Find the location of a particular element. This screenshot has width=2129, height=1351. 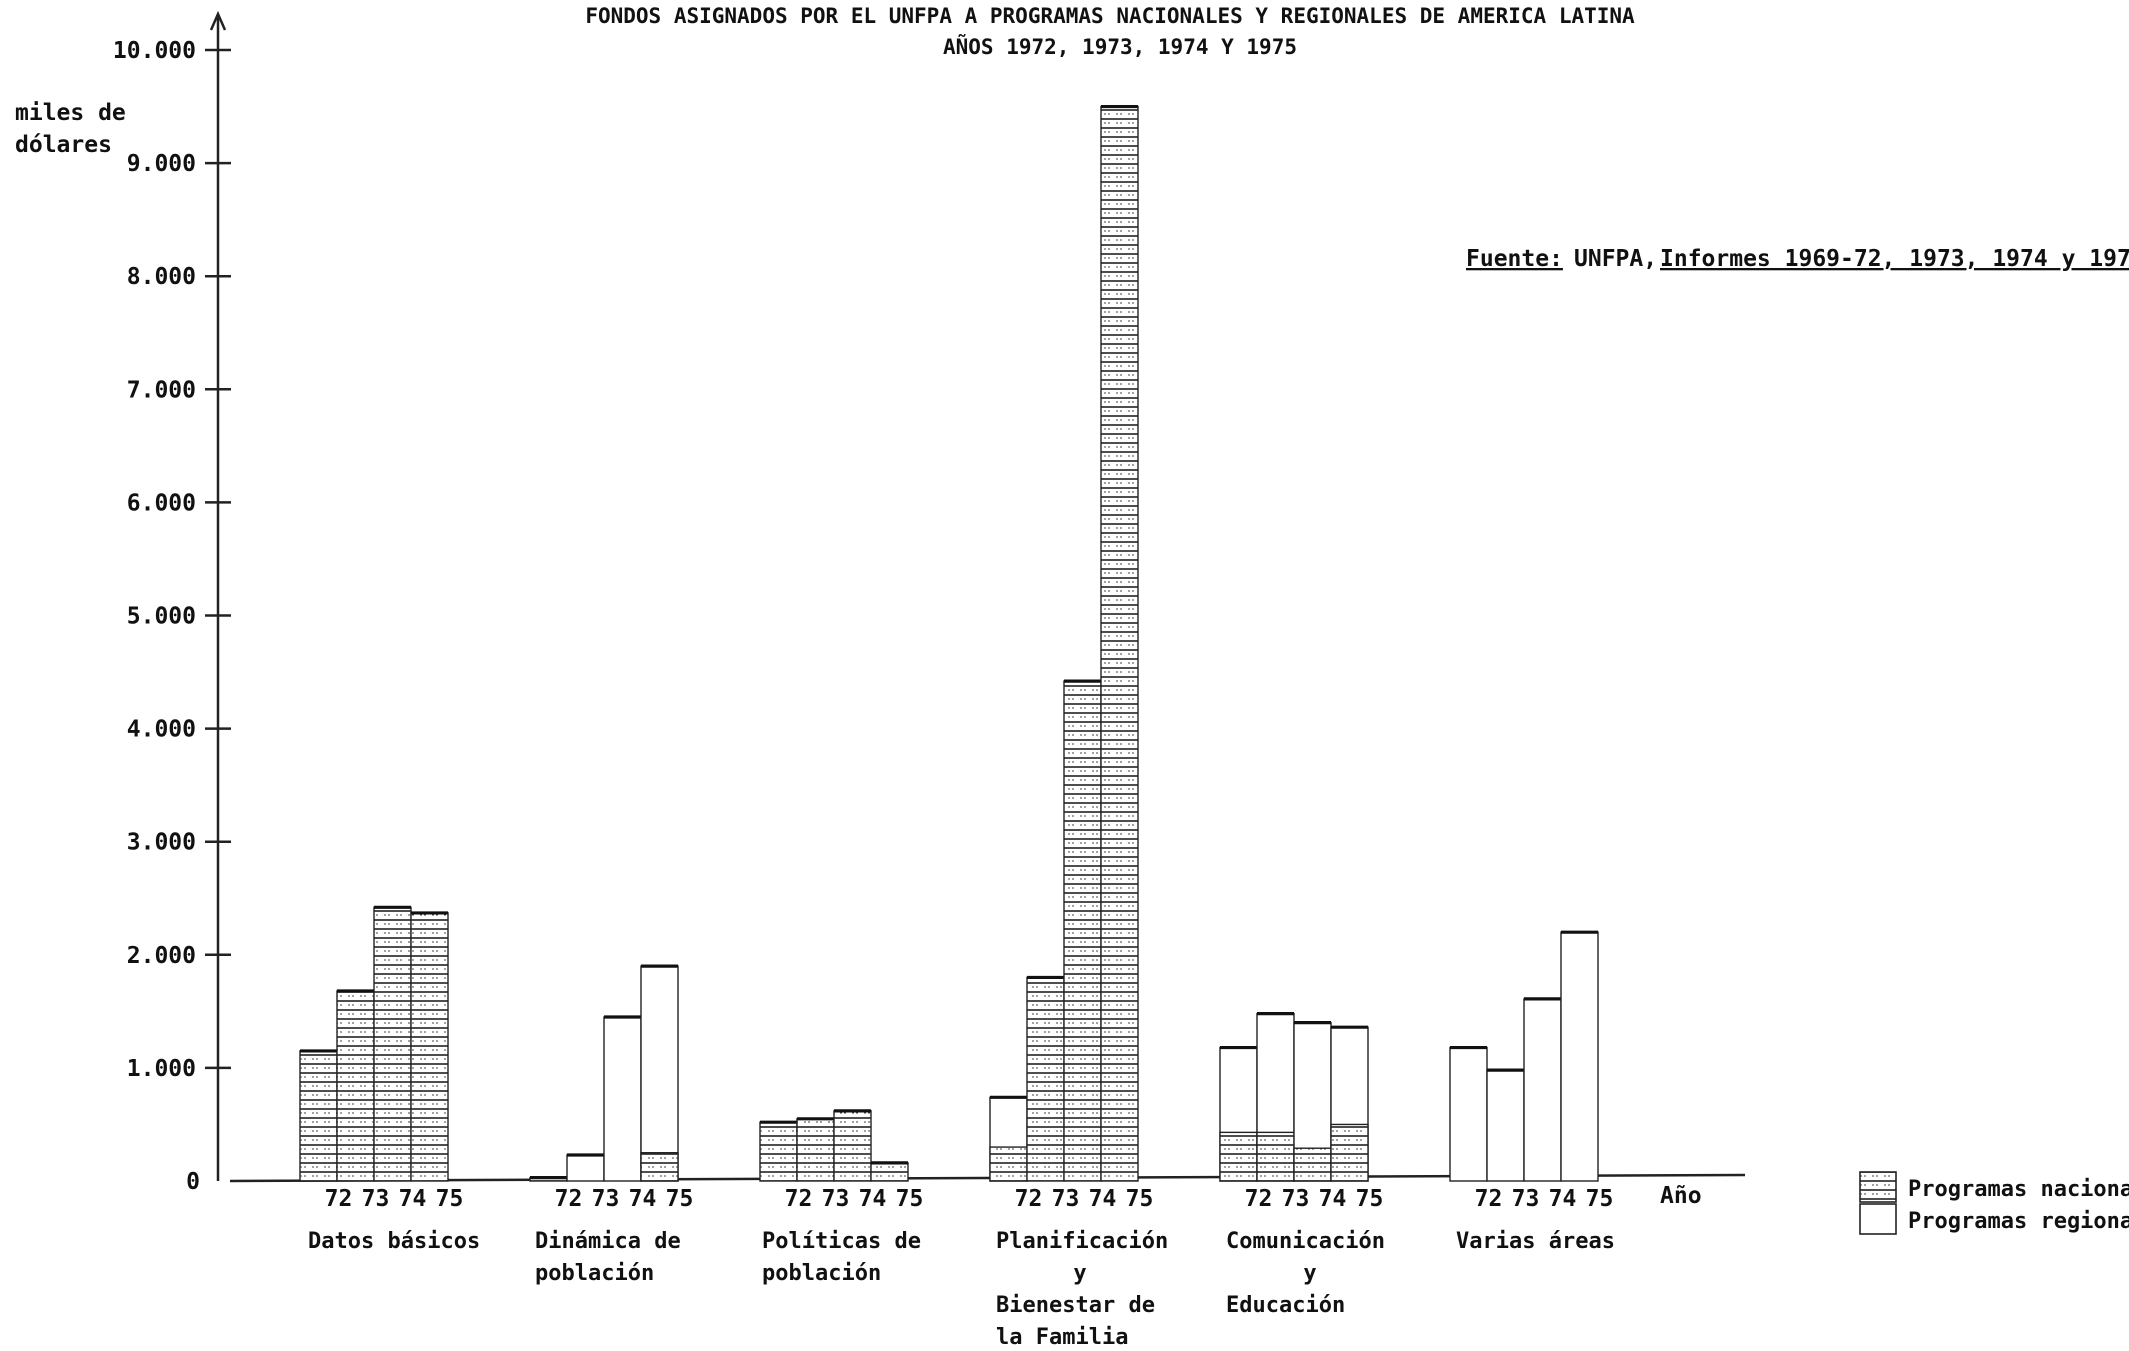

category-label: Planificación is located at coordinates (1082, 1241).